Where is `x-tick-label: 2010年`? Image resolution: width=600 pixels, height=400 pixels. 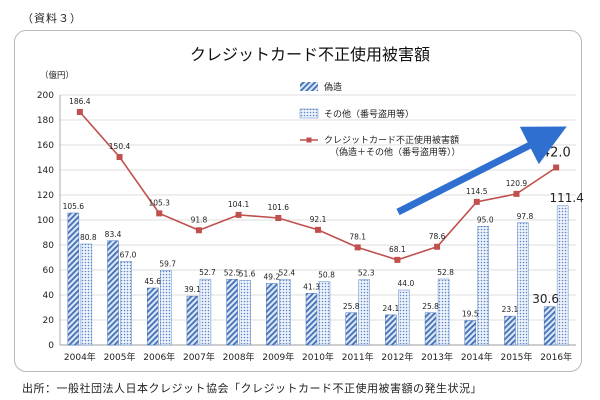
x-tick-label: 2010年 is located at coordinates (318, 357).